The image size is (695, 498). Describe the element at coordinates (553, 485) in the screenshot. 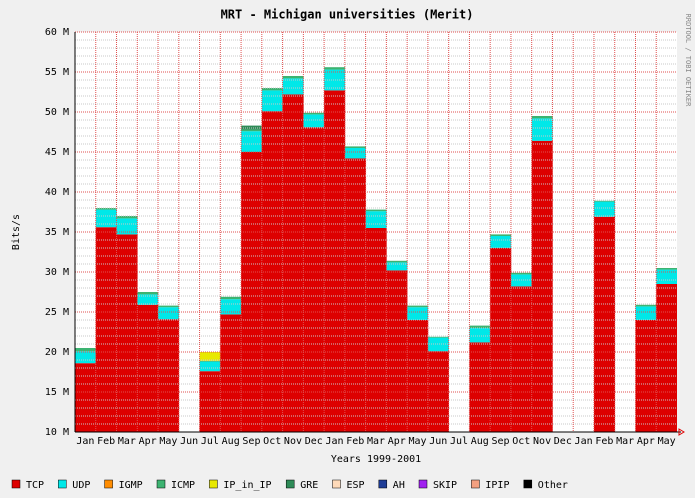

I see `legend-label: Other` at that location.